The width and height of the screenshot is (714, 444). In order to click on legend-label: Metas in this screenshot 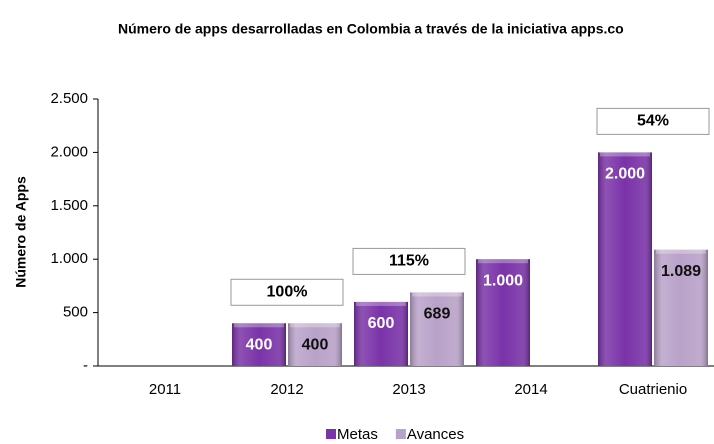, I will do `click(357, 434)`.